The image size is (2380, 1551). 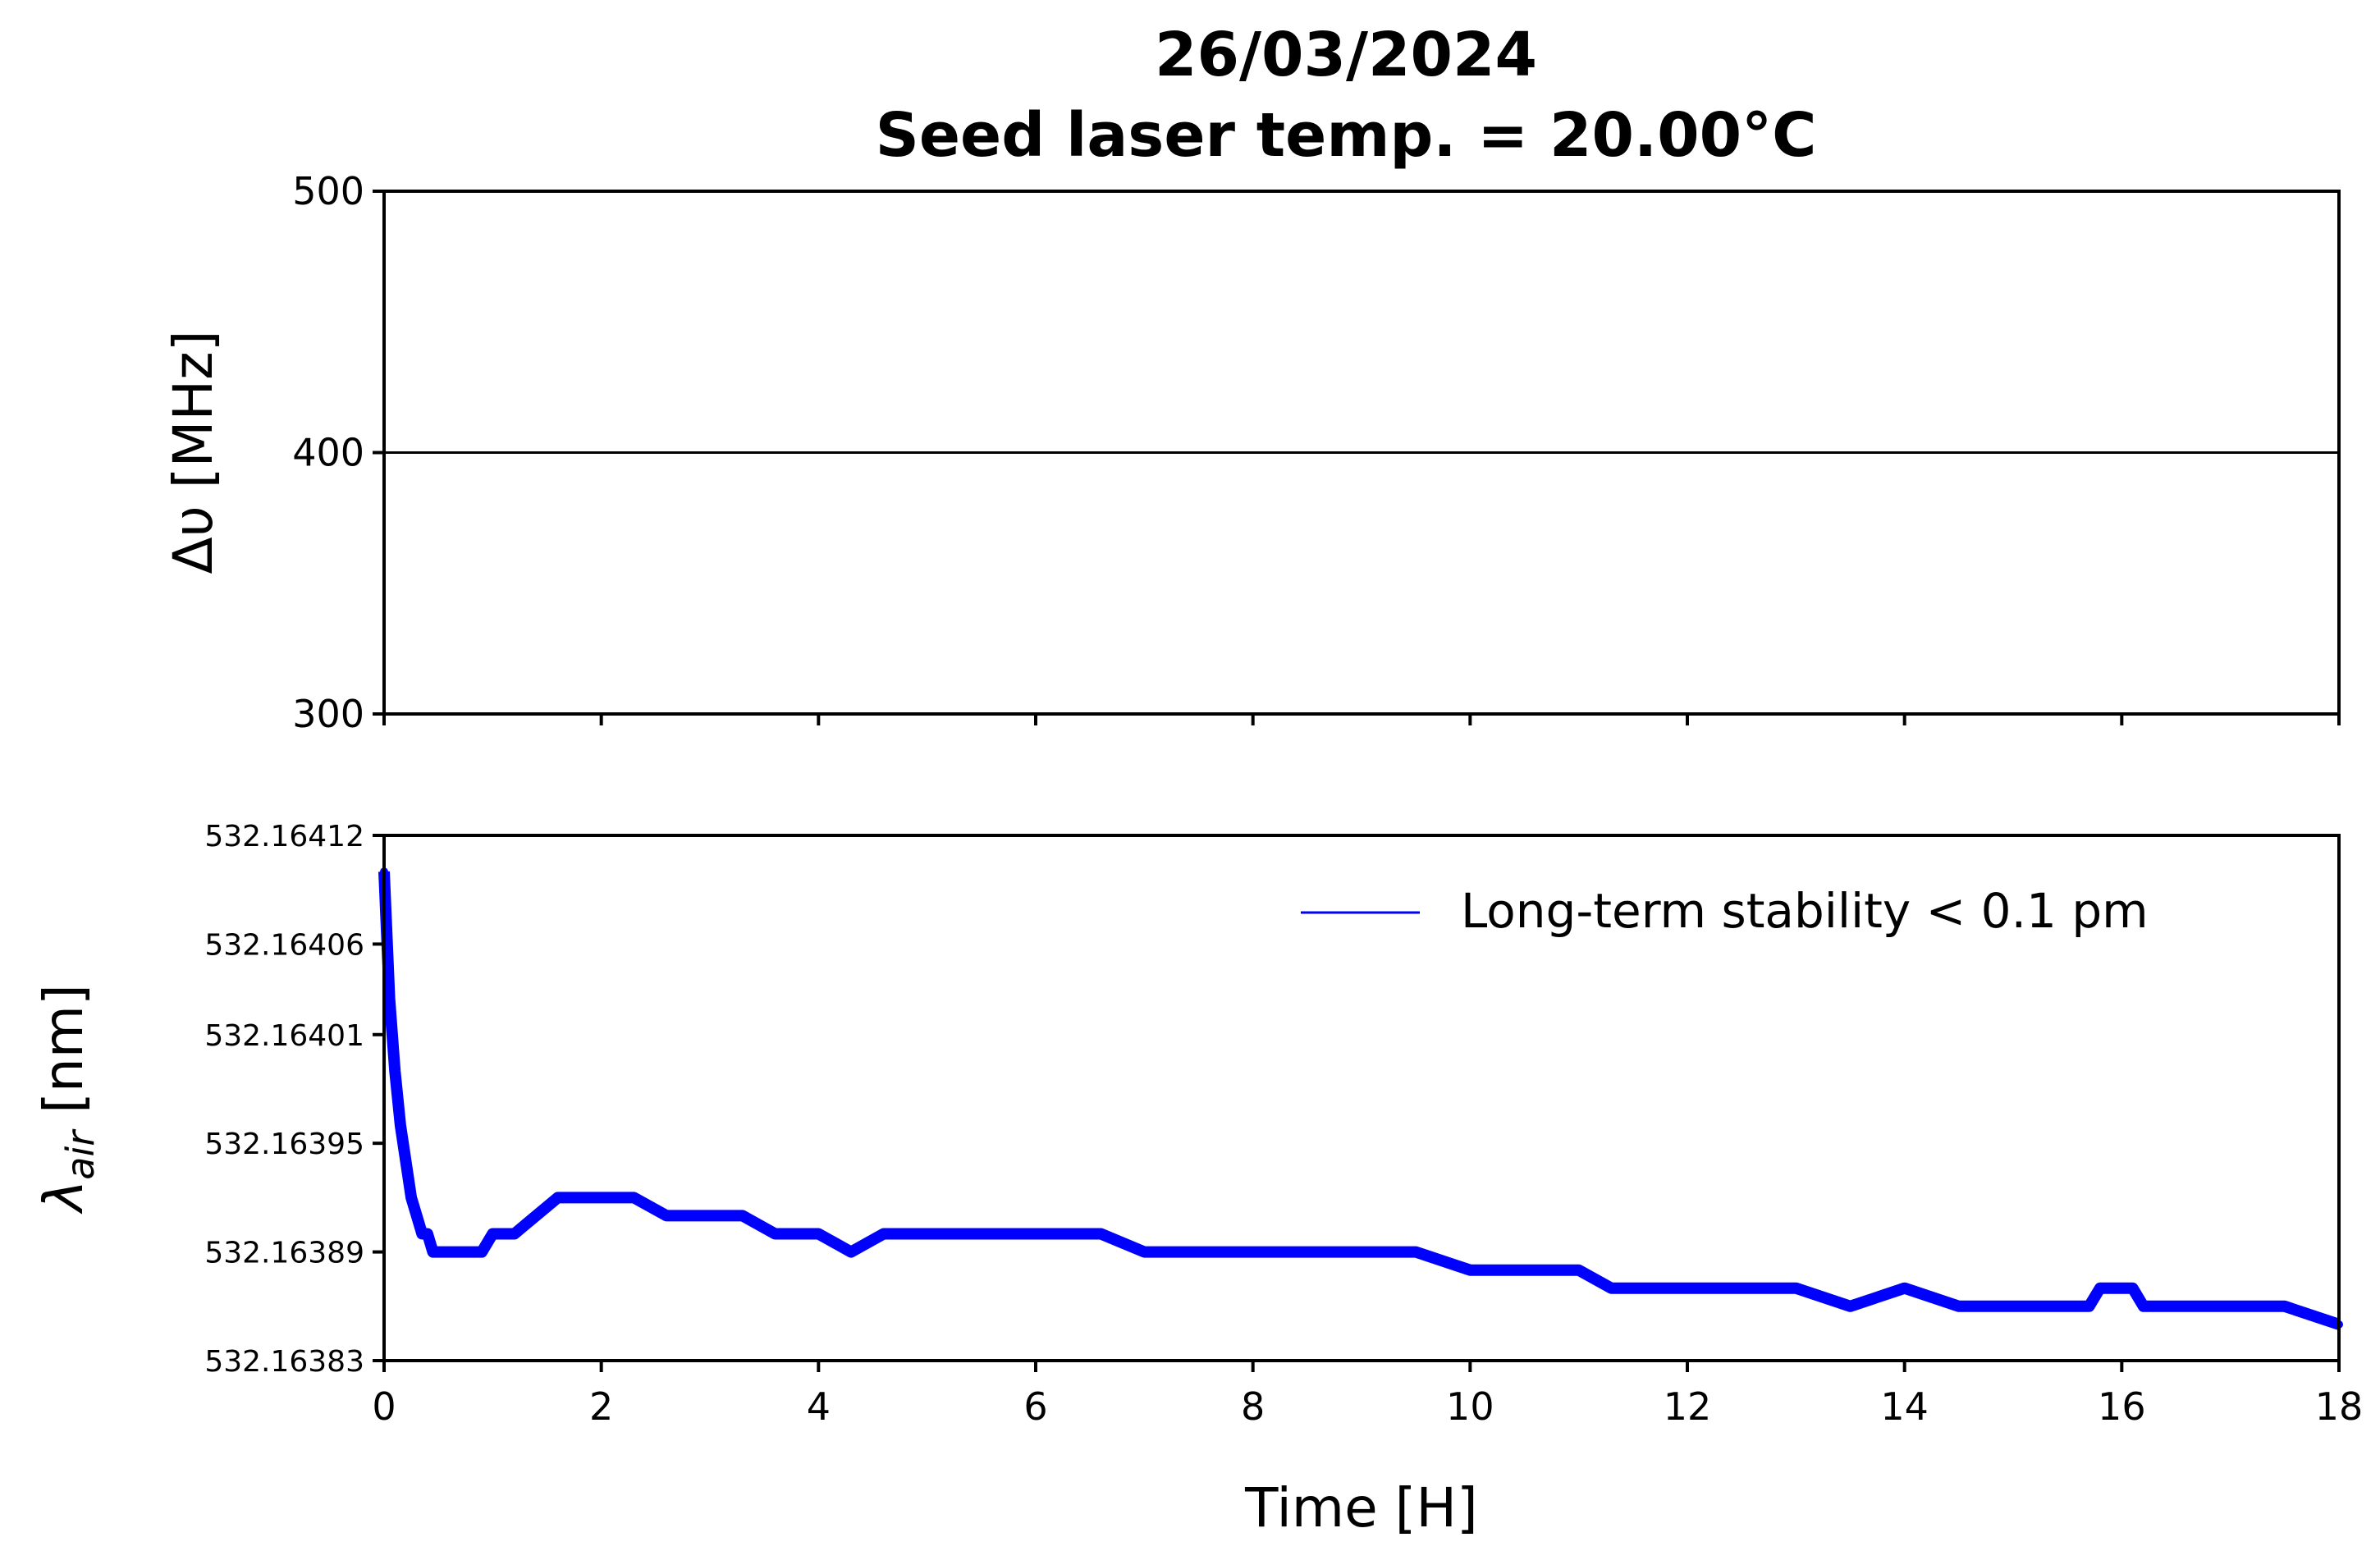 I want to click on bottom-y-tick-label: 532.16412, so click(x=284, y=836).